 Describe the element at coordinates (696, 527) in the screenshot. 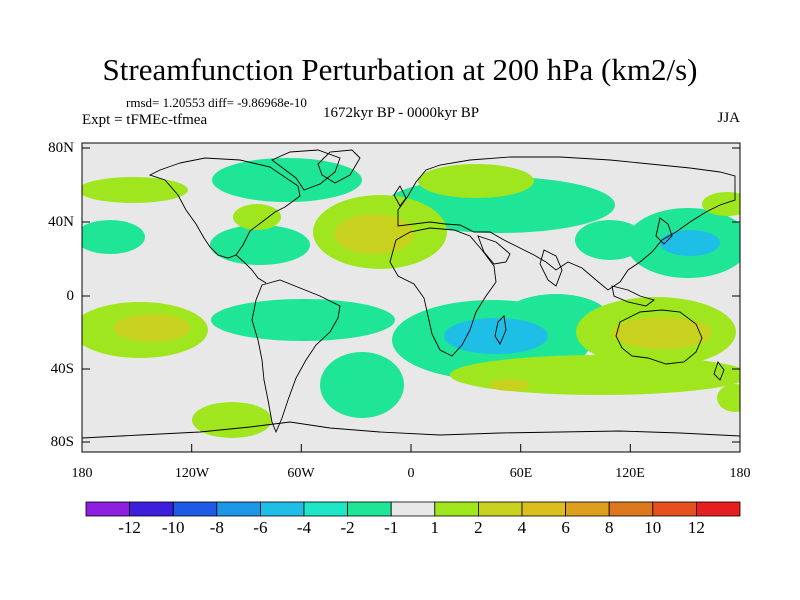

I see `colorbar-tick-label: 12` at that location.